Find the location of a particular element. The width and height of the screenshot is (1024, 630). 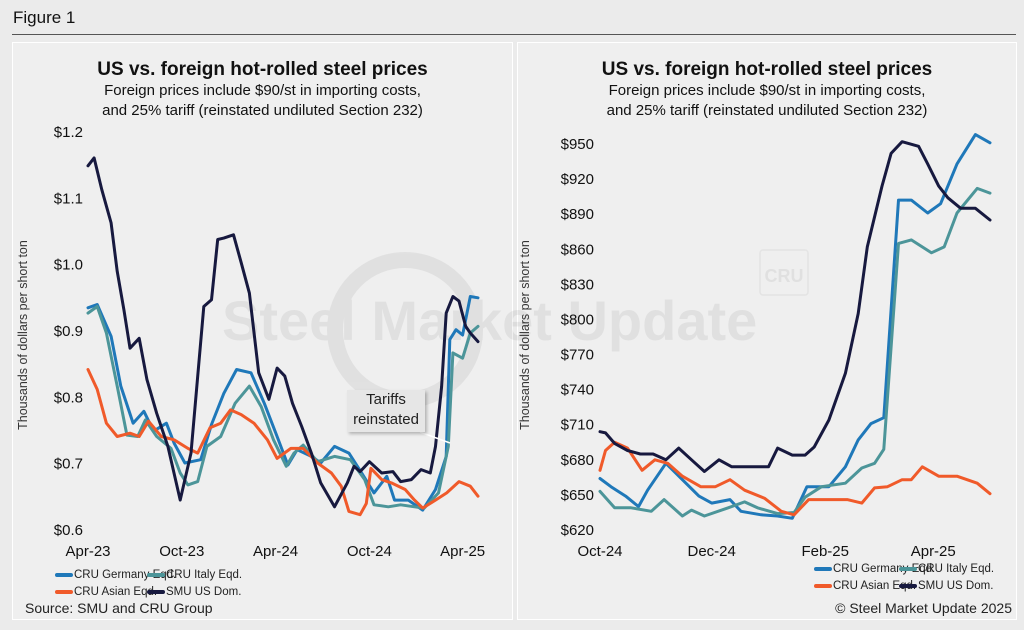

source-note: Source: SMU and CRU Group is located at coordinates (119, 608).